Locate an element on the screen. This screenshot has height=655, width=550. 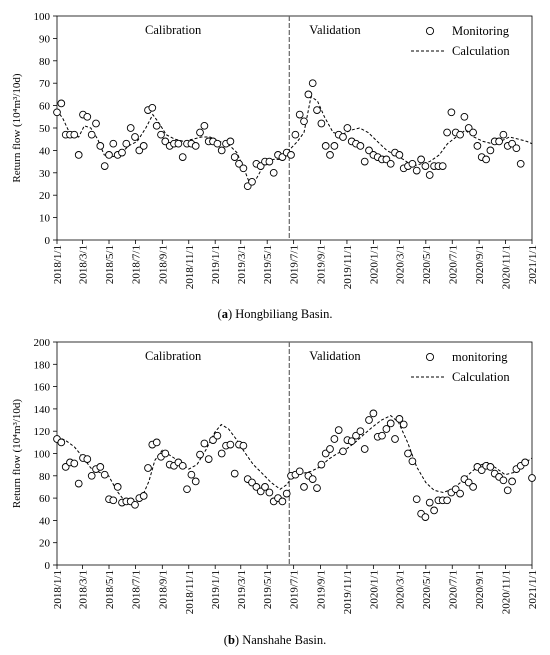
chart-a-x-tick-label: 2019/3/1 is located at coordinates (242, 264).